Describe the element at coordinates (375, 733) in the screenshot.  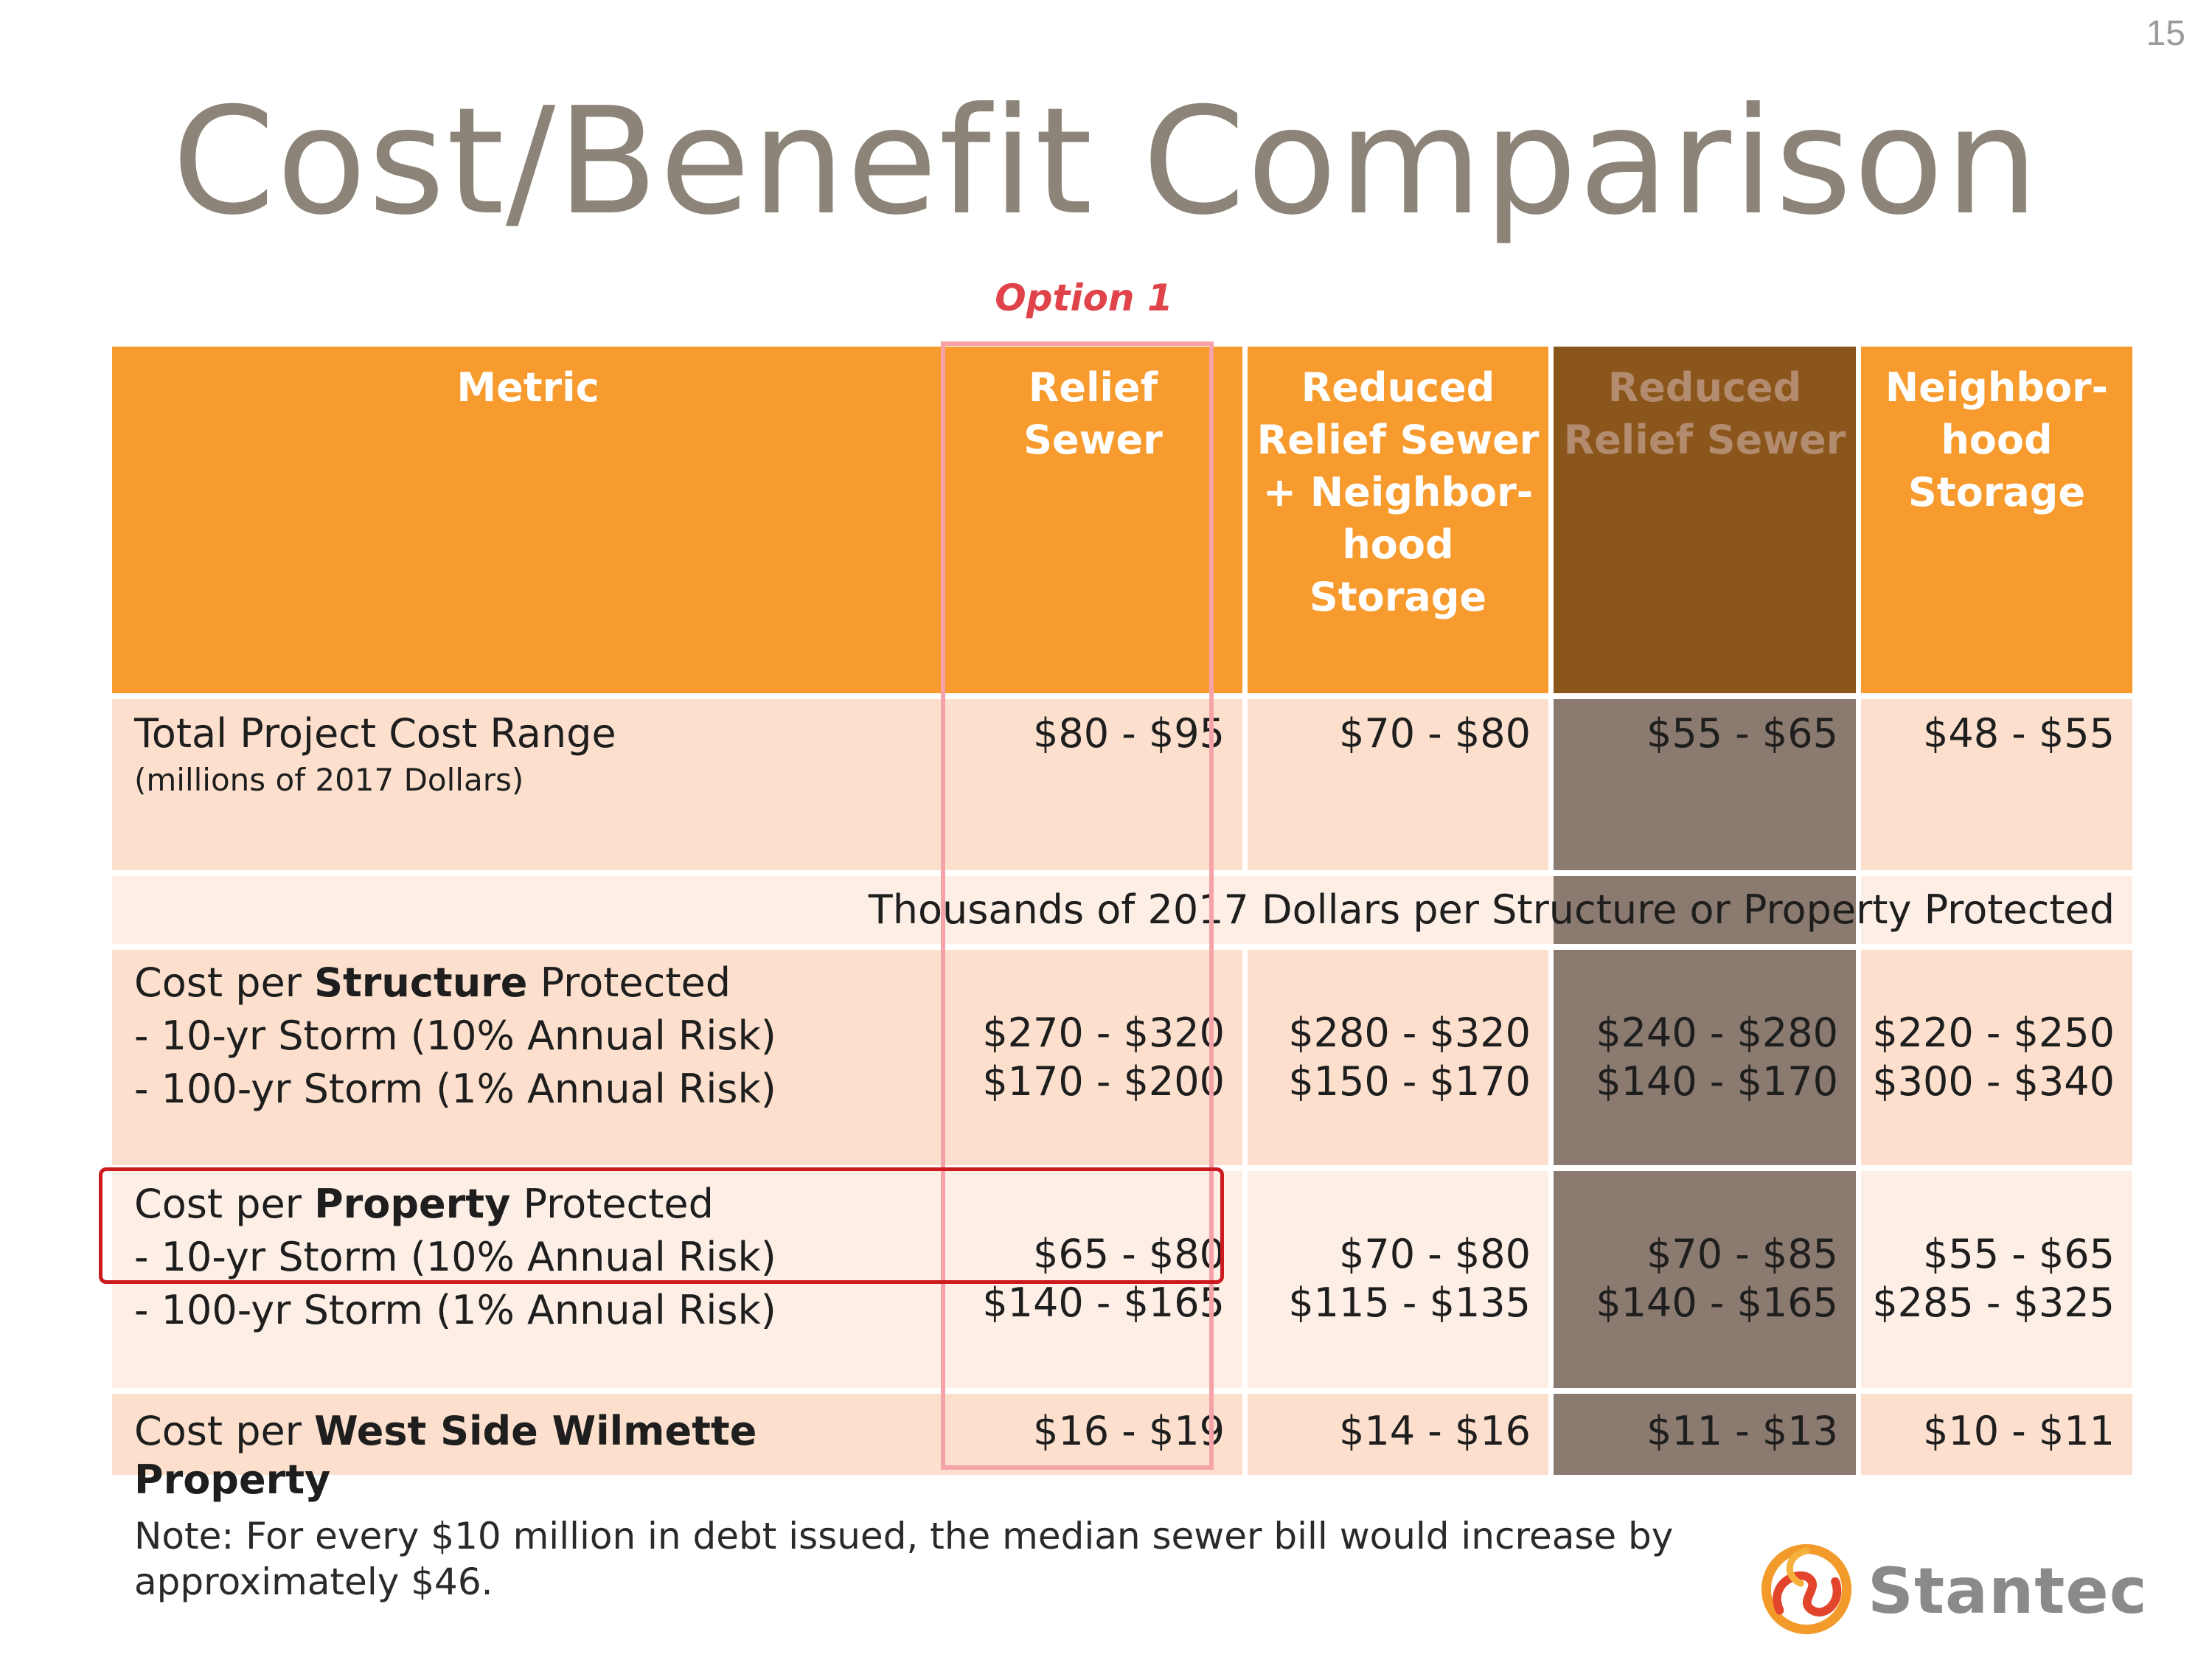
I see `total-cost-title: Total Project Cost Range` at that location.